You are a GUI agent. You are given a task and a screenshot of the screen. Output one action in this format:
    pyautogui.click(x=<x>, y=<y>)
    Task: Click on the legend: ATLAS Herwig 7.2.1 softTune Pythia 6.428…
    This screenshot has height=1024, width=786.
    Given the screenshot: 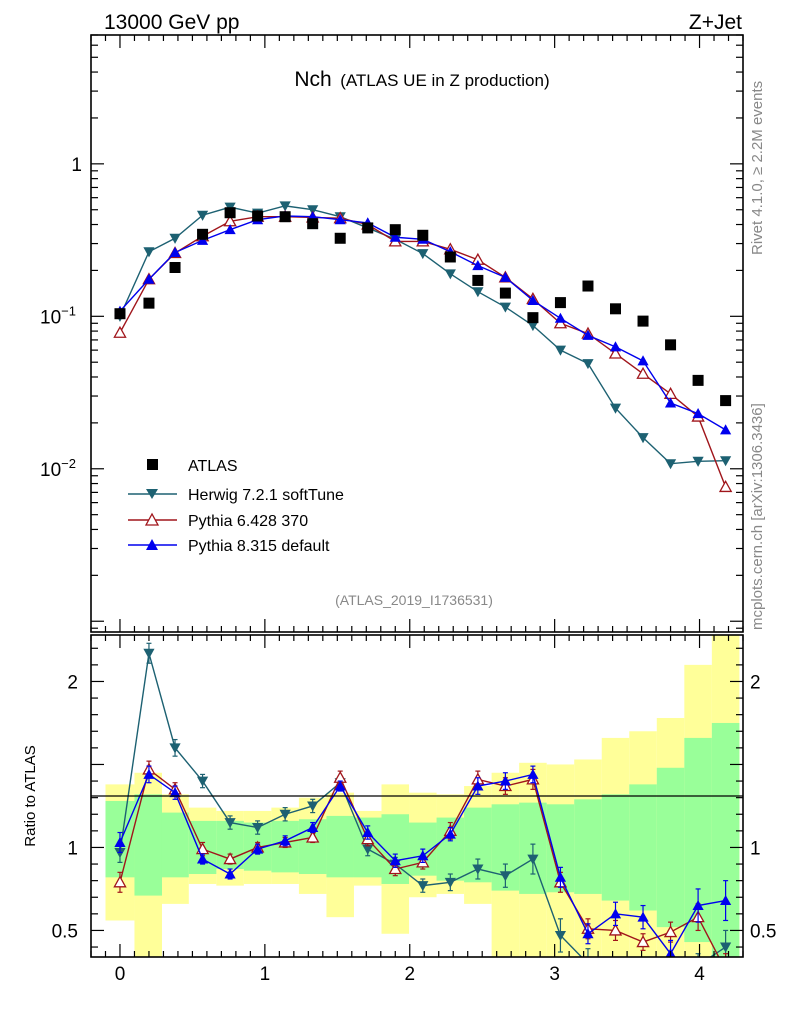 What is the action you would take?
    pyautogui.click(x=236, y=506)
    